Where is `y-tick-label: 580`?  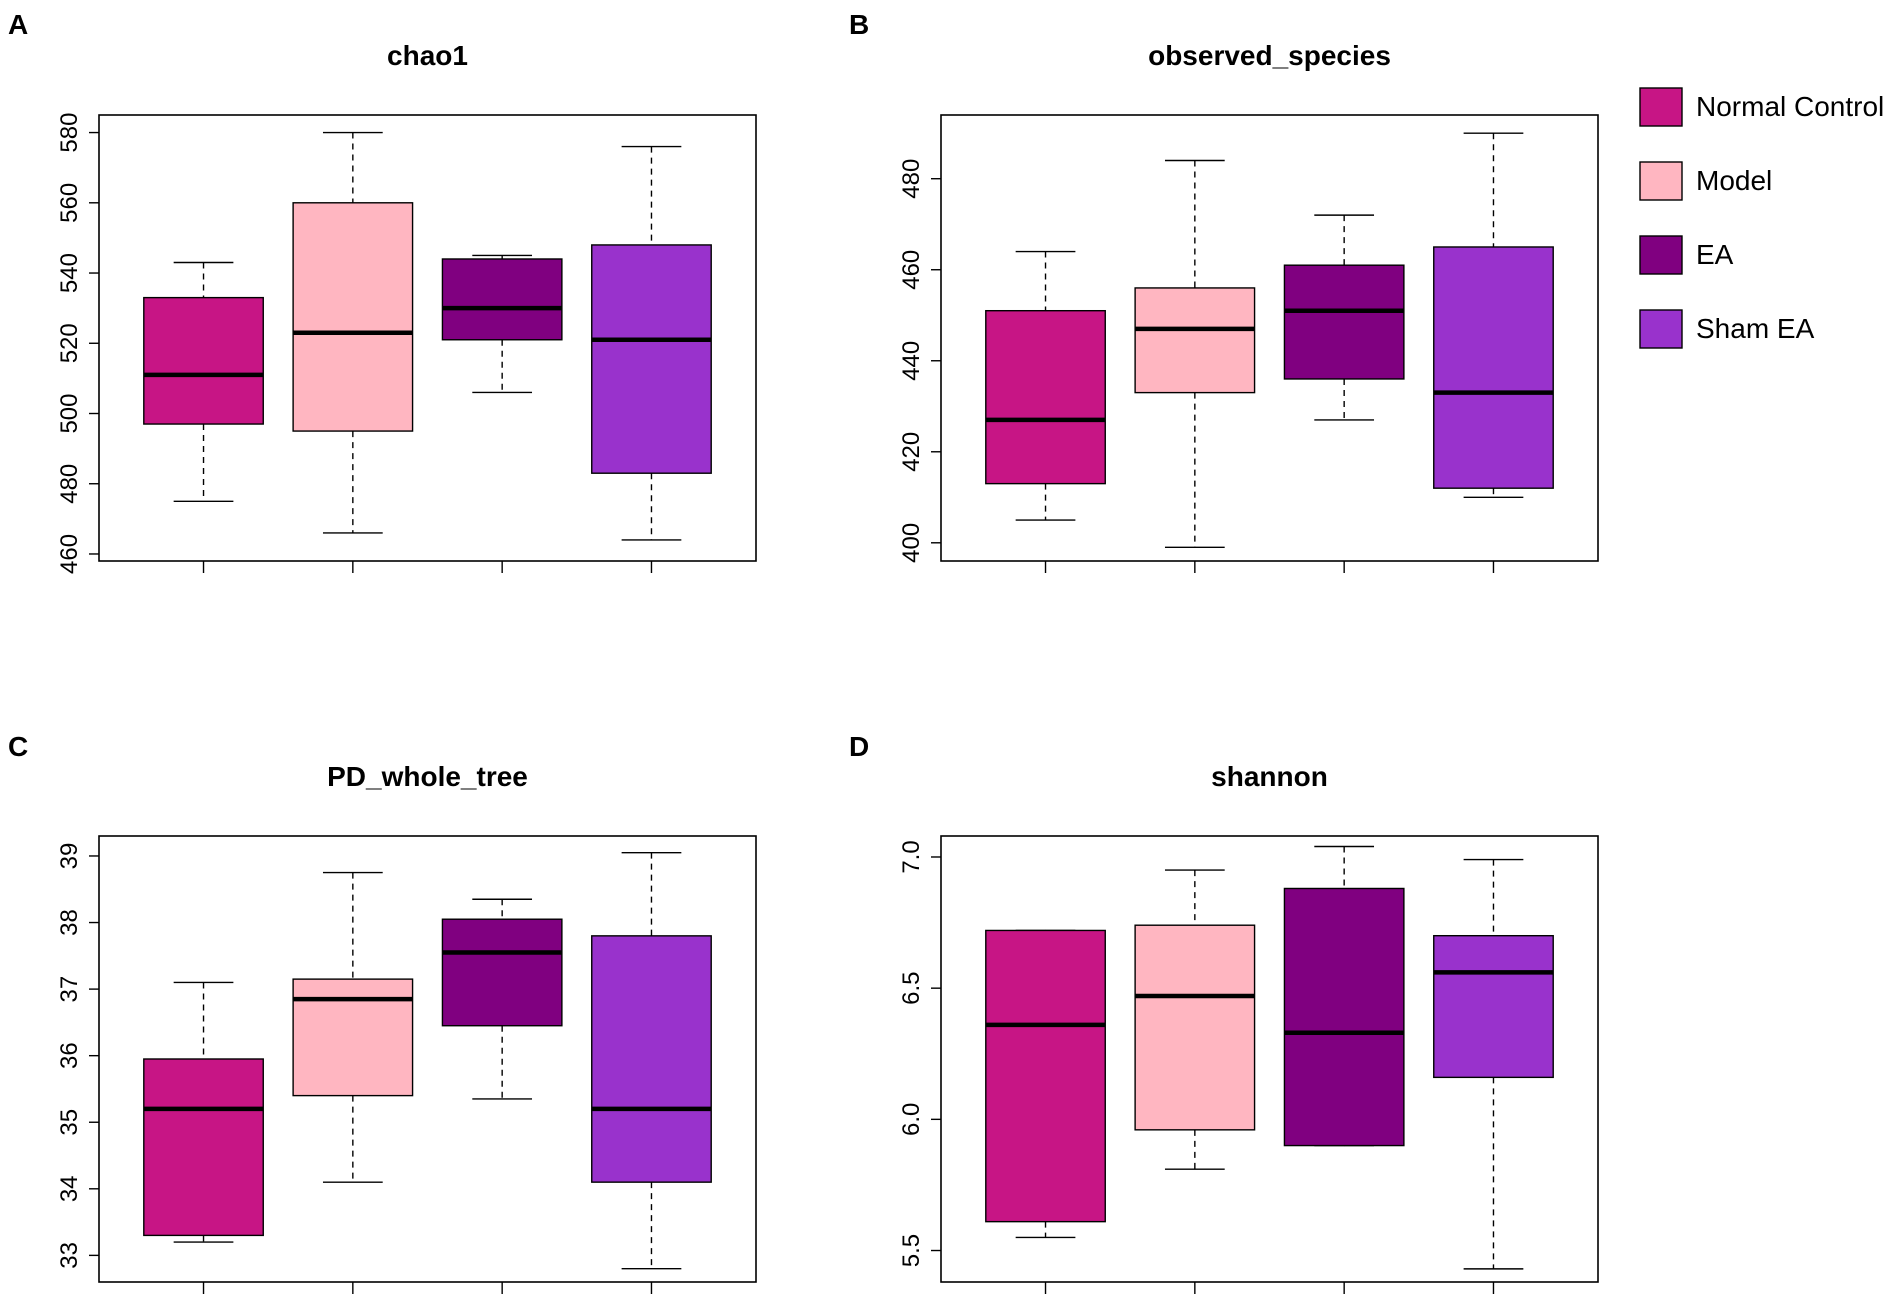
y-tick-label: 580 is located at coordinates (69, 133).